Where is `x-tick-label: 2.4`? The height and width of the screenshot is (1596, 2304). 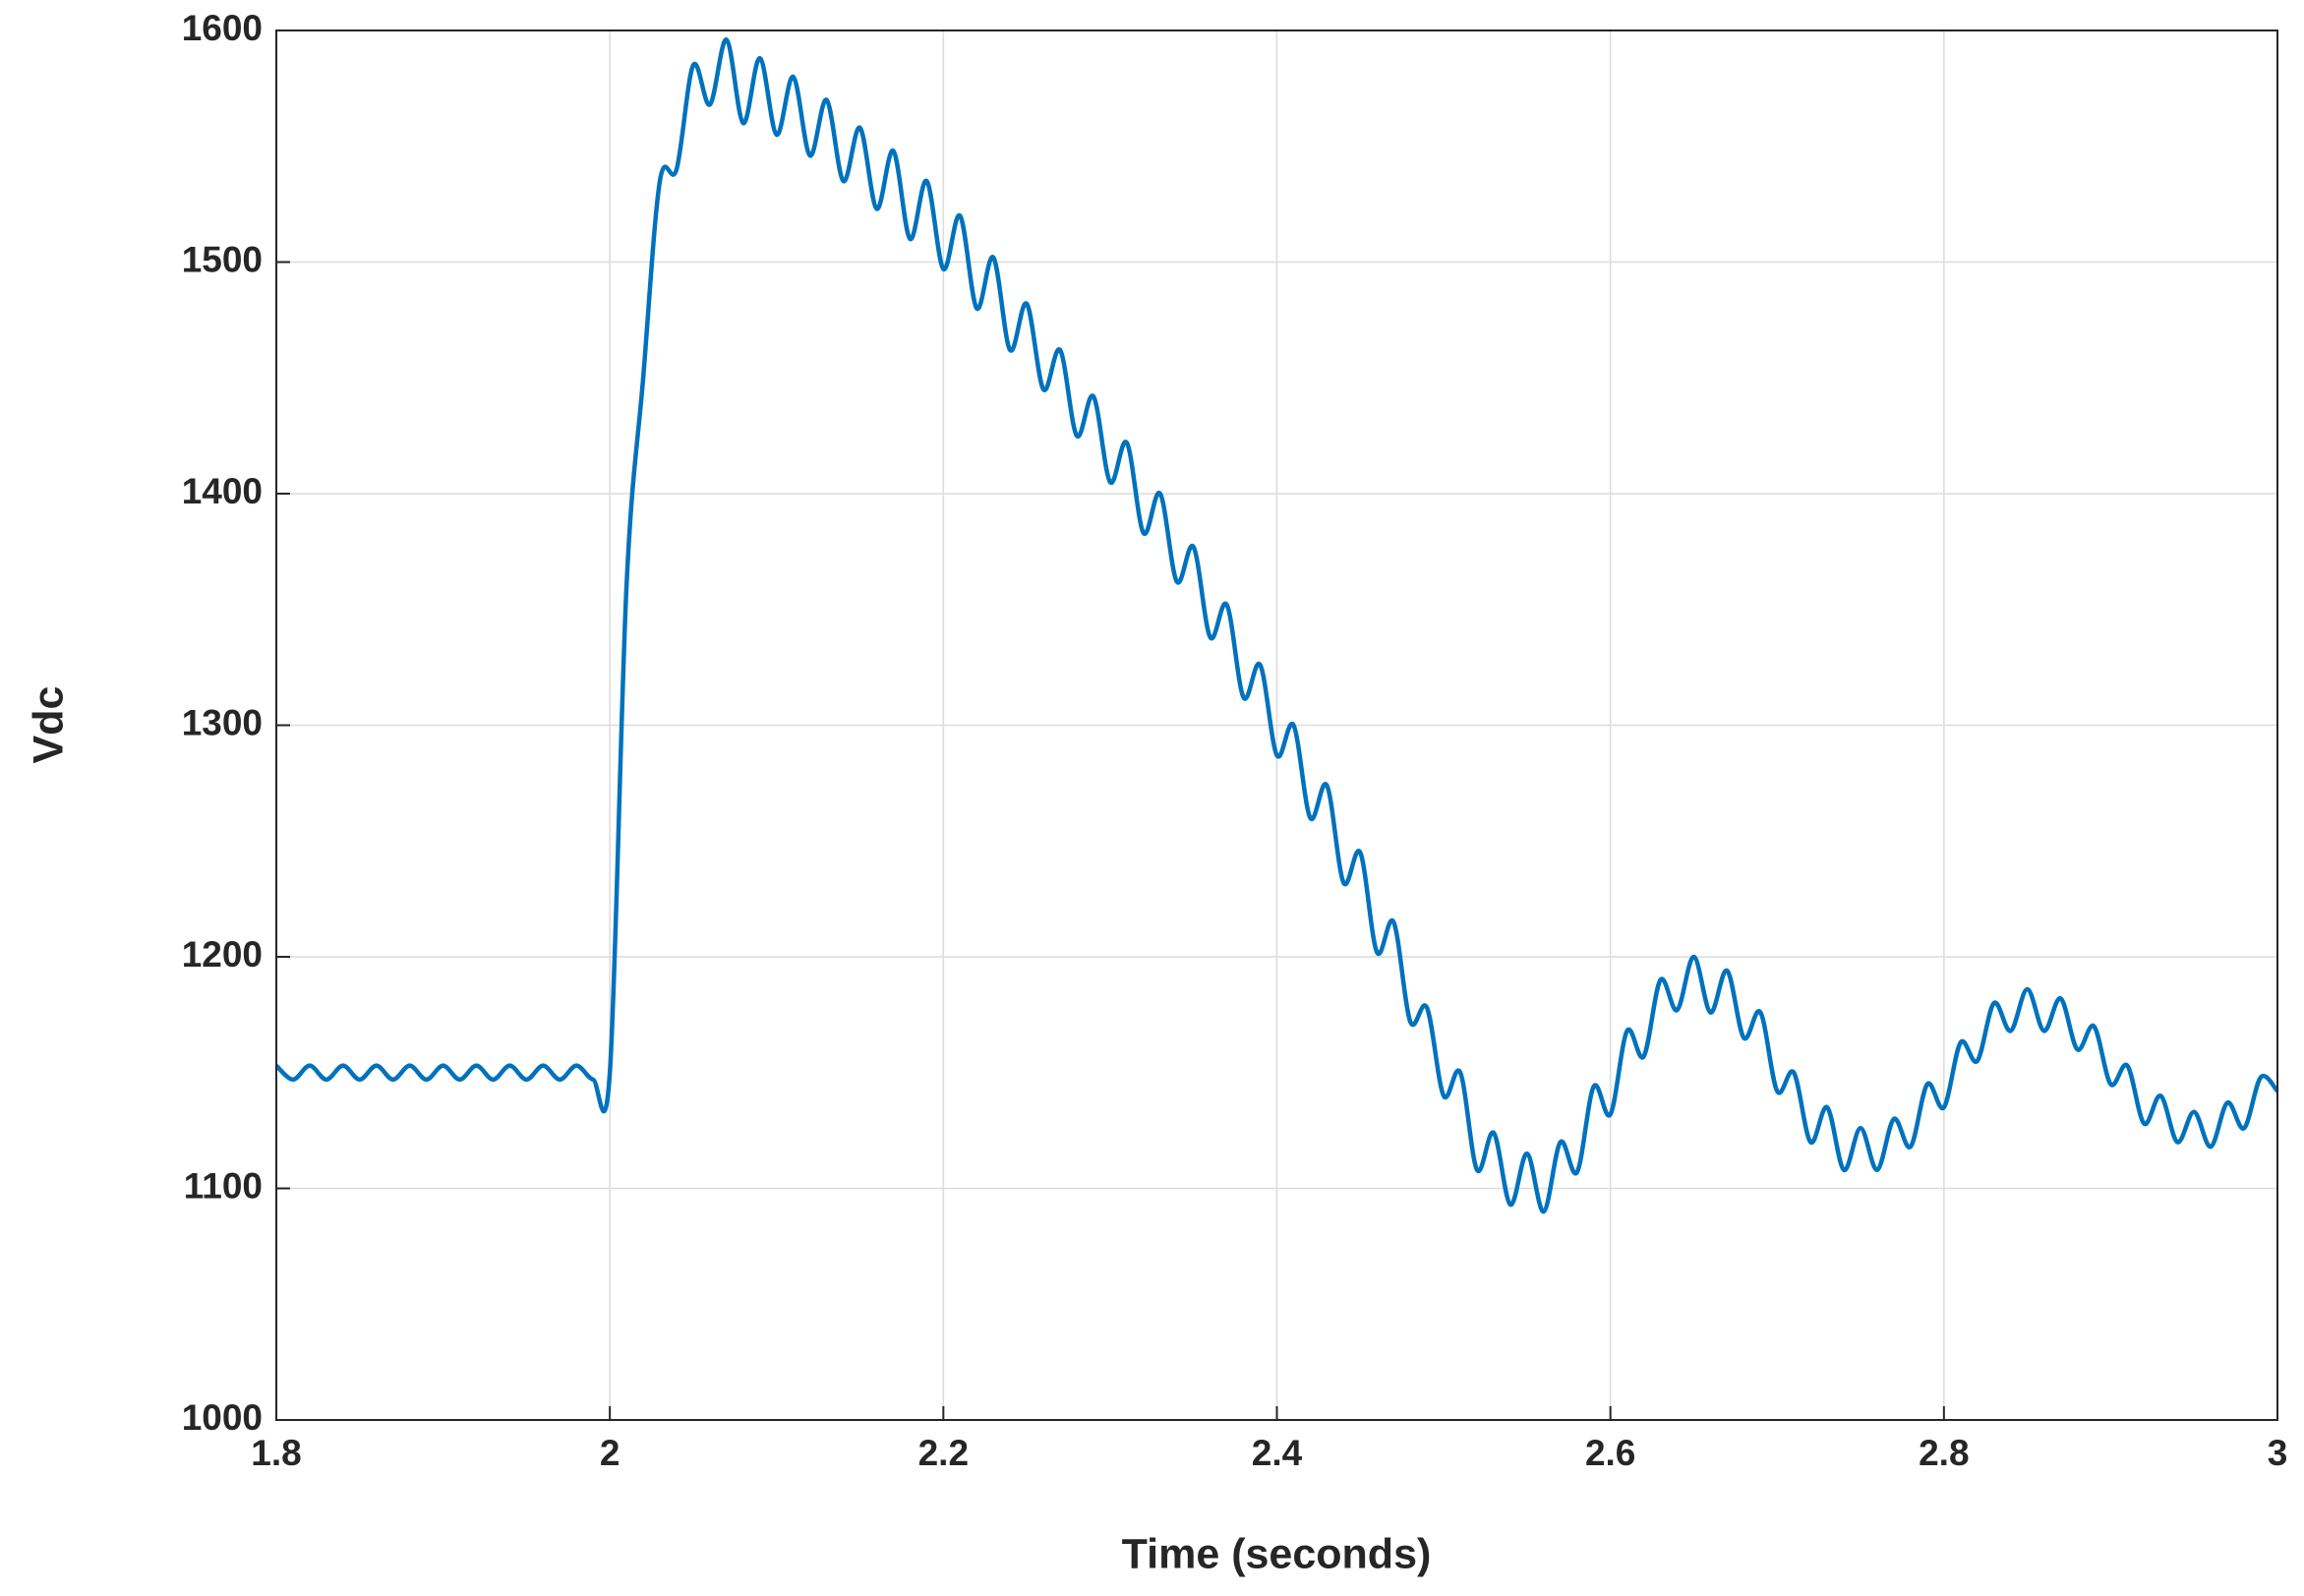 x-tick-label: 2.4 is located at coordinates (1277, 1453).